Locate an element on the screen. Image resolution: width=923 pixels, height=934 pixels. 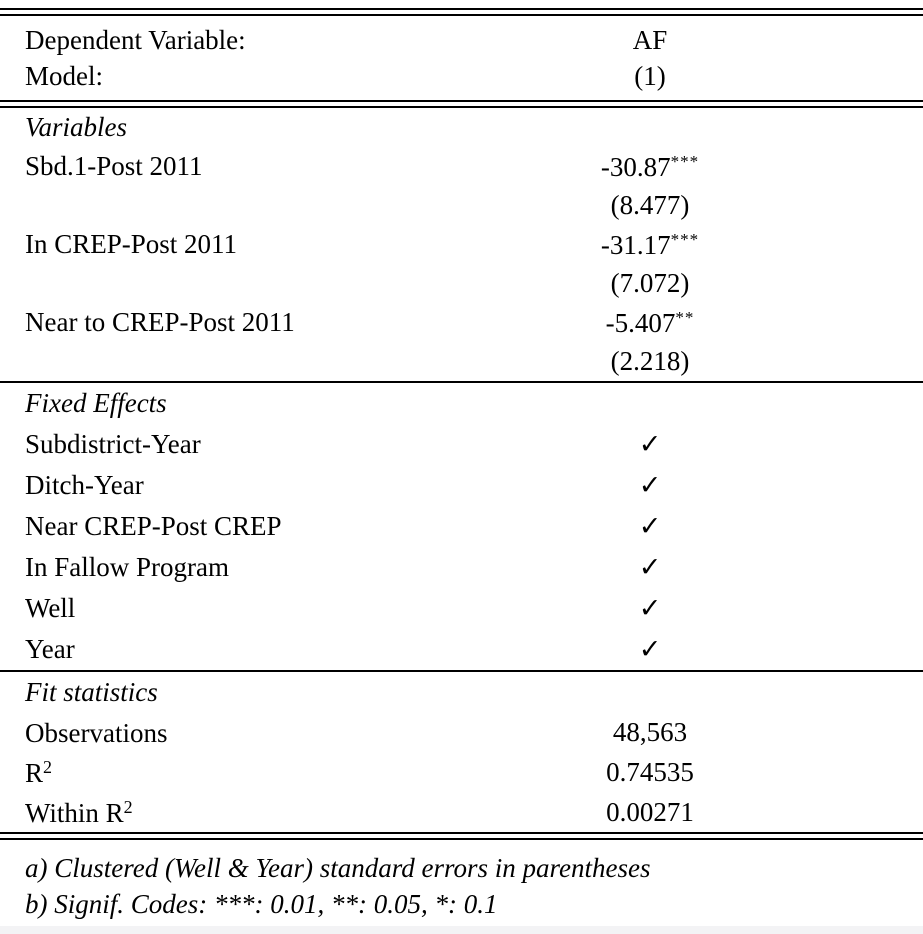
coefficient-value: -5.407** is located at coordinates (650, 322).